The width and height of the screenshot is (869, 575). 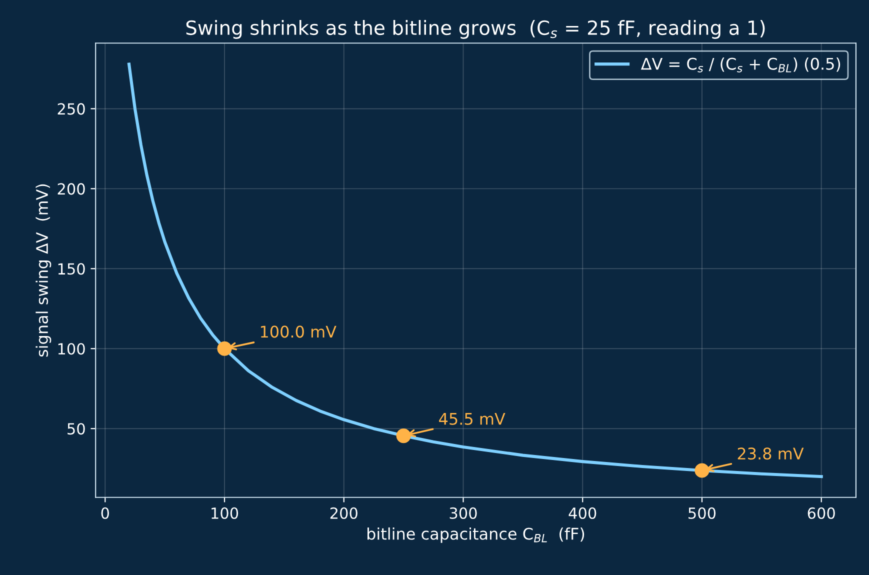 What do you see at coordinates (76, 429) in the screenshot?
I see `y-tick-label: 50` at bounding box center [76, 429].